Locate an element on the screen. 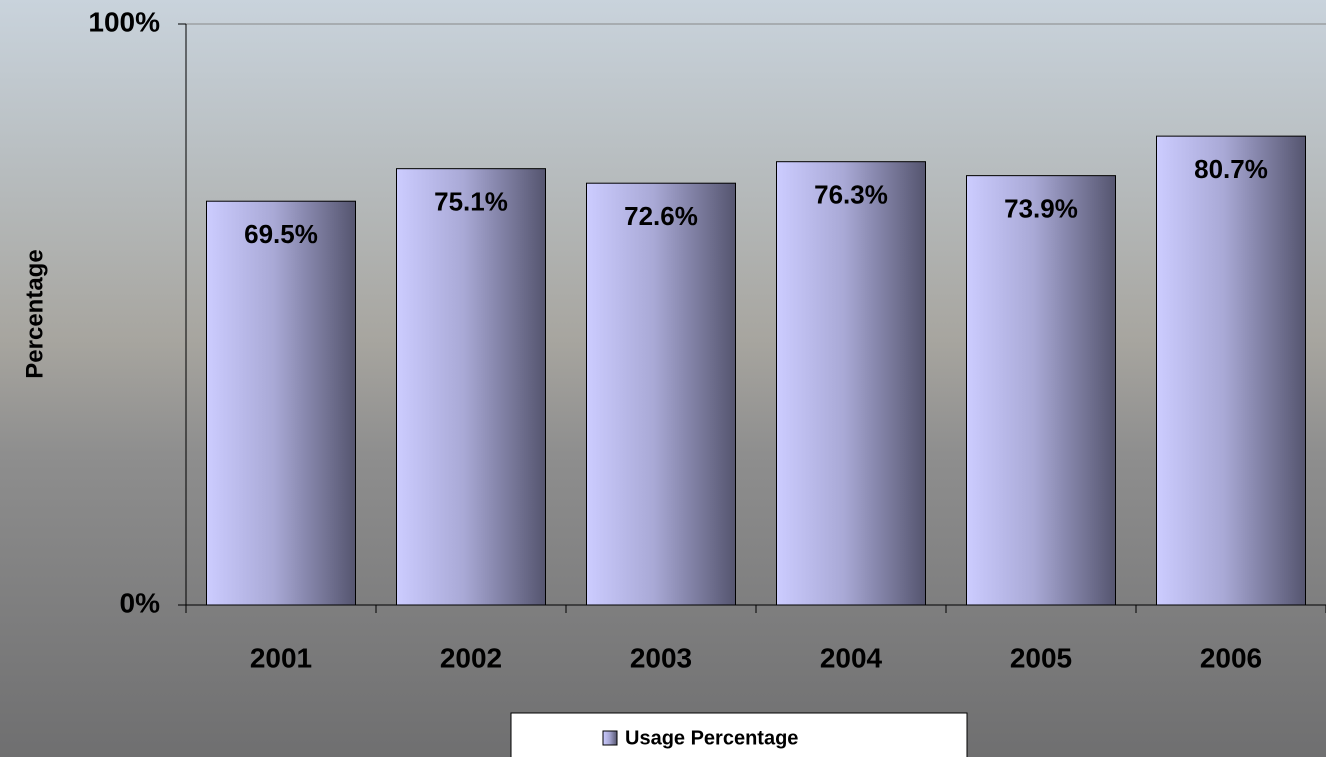  value-label: 73.9% is located at coordinates (1041, 209).